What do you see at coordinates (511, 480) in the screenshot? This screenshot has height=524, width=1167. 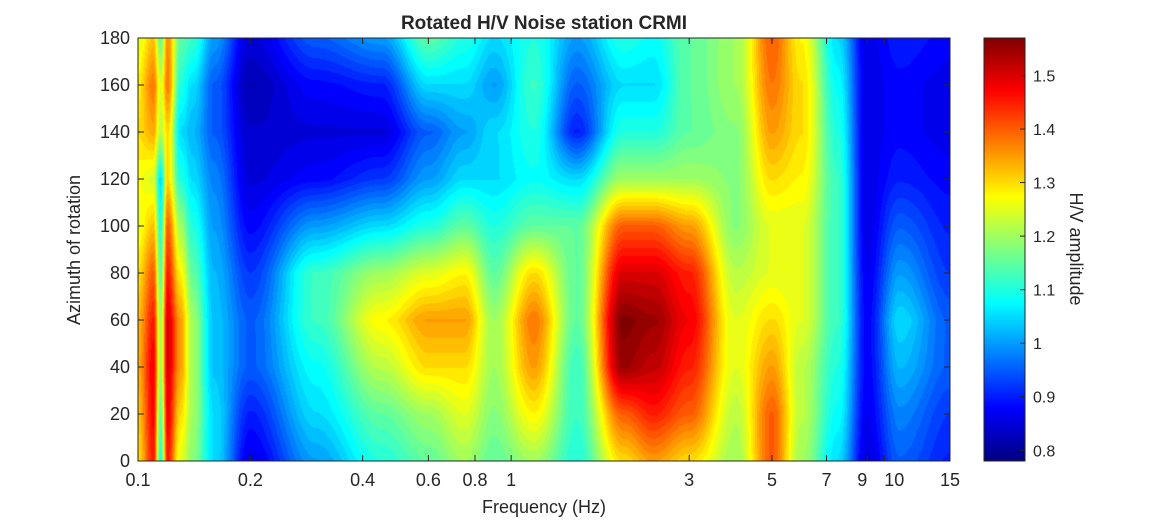 I see `x-tick-label: 1` at bounding box center [511, 480].